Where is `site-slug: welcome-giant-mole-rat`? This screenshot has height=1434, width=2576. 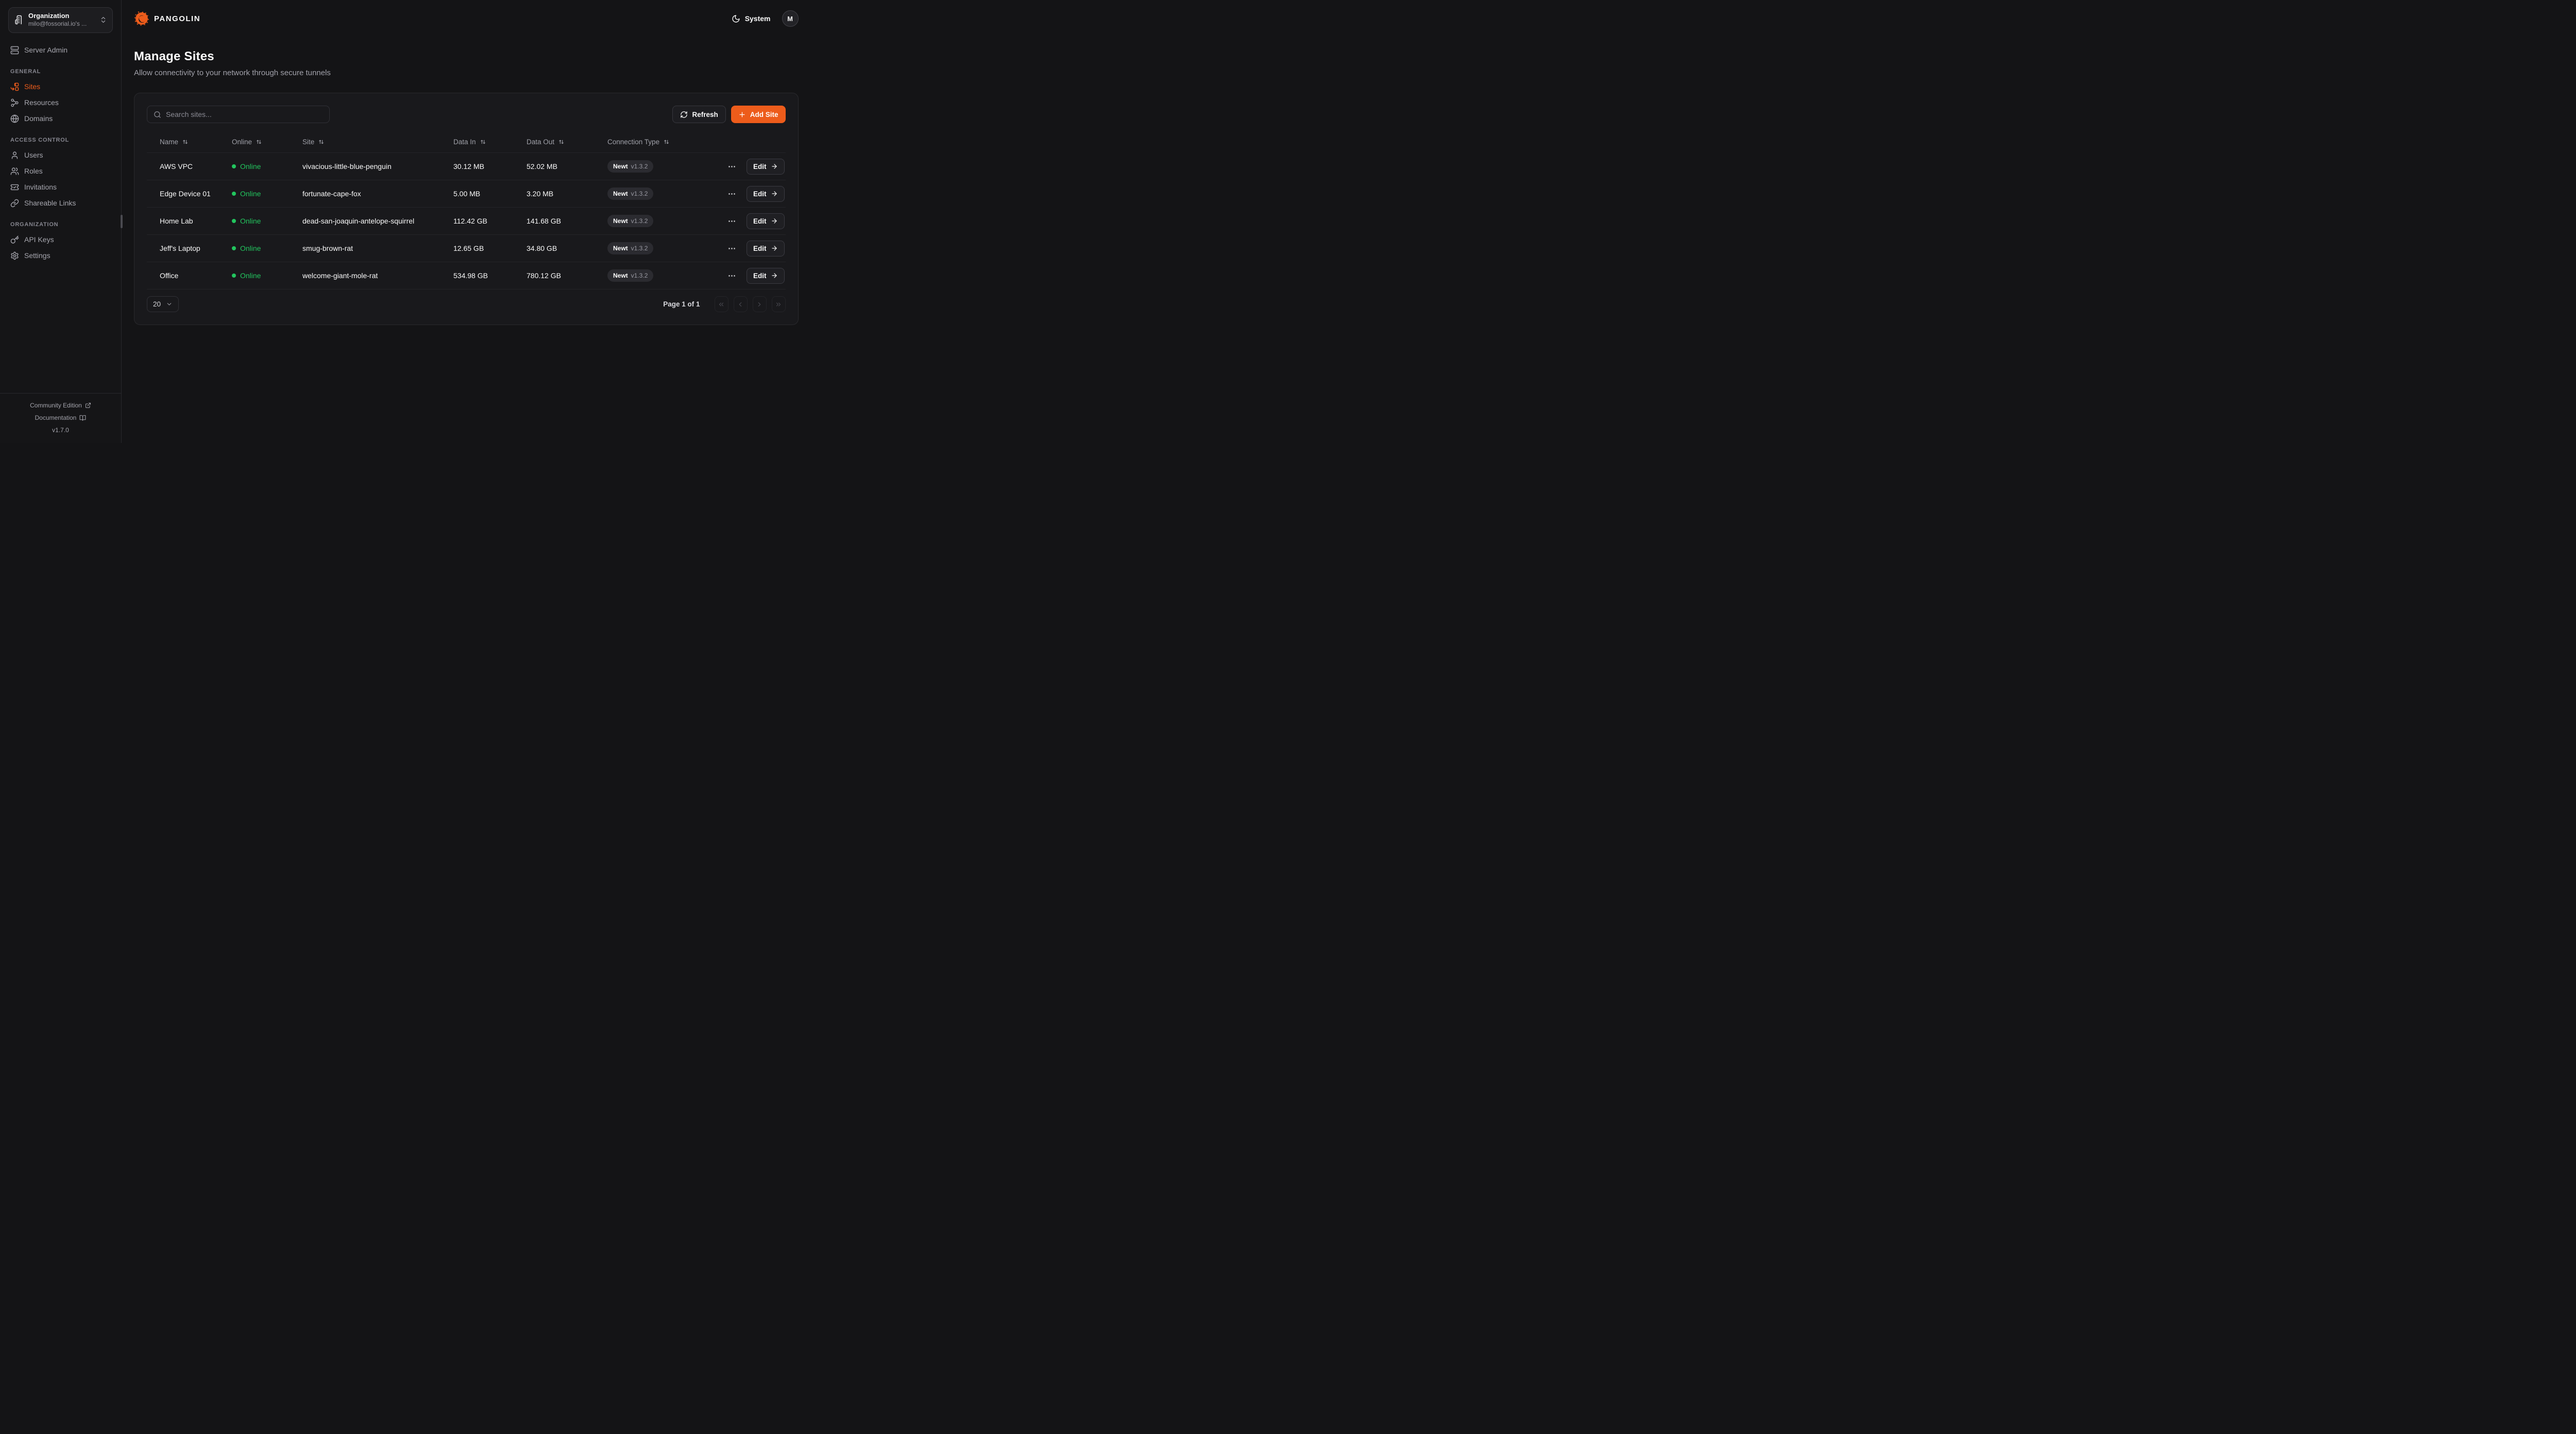
site-slug: welcome-giant-mole-rat is located at coordinates (340, 275).